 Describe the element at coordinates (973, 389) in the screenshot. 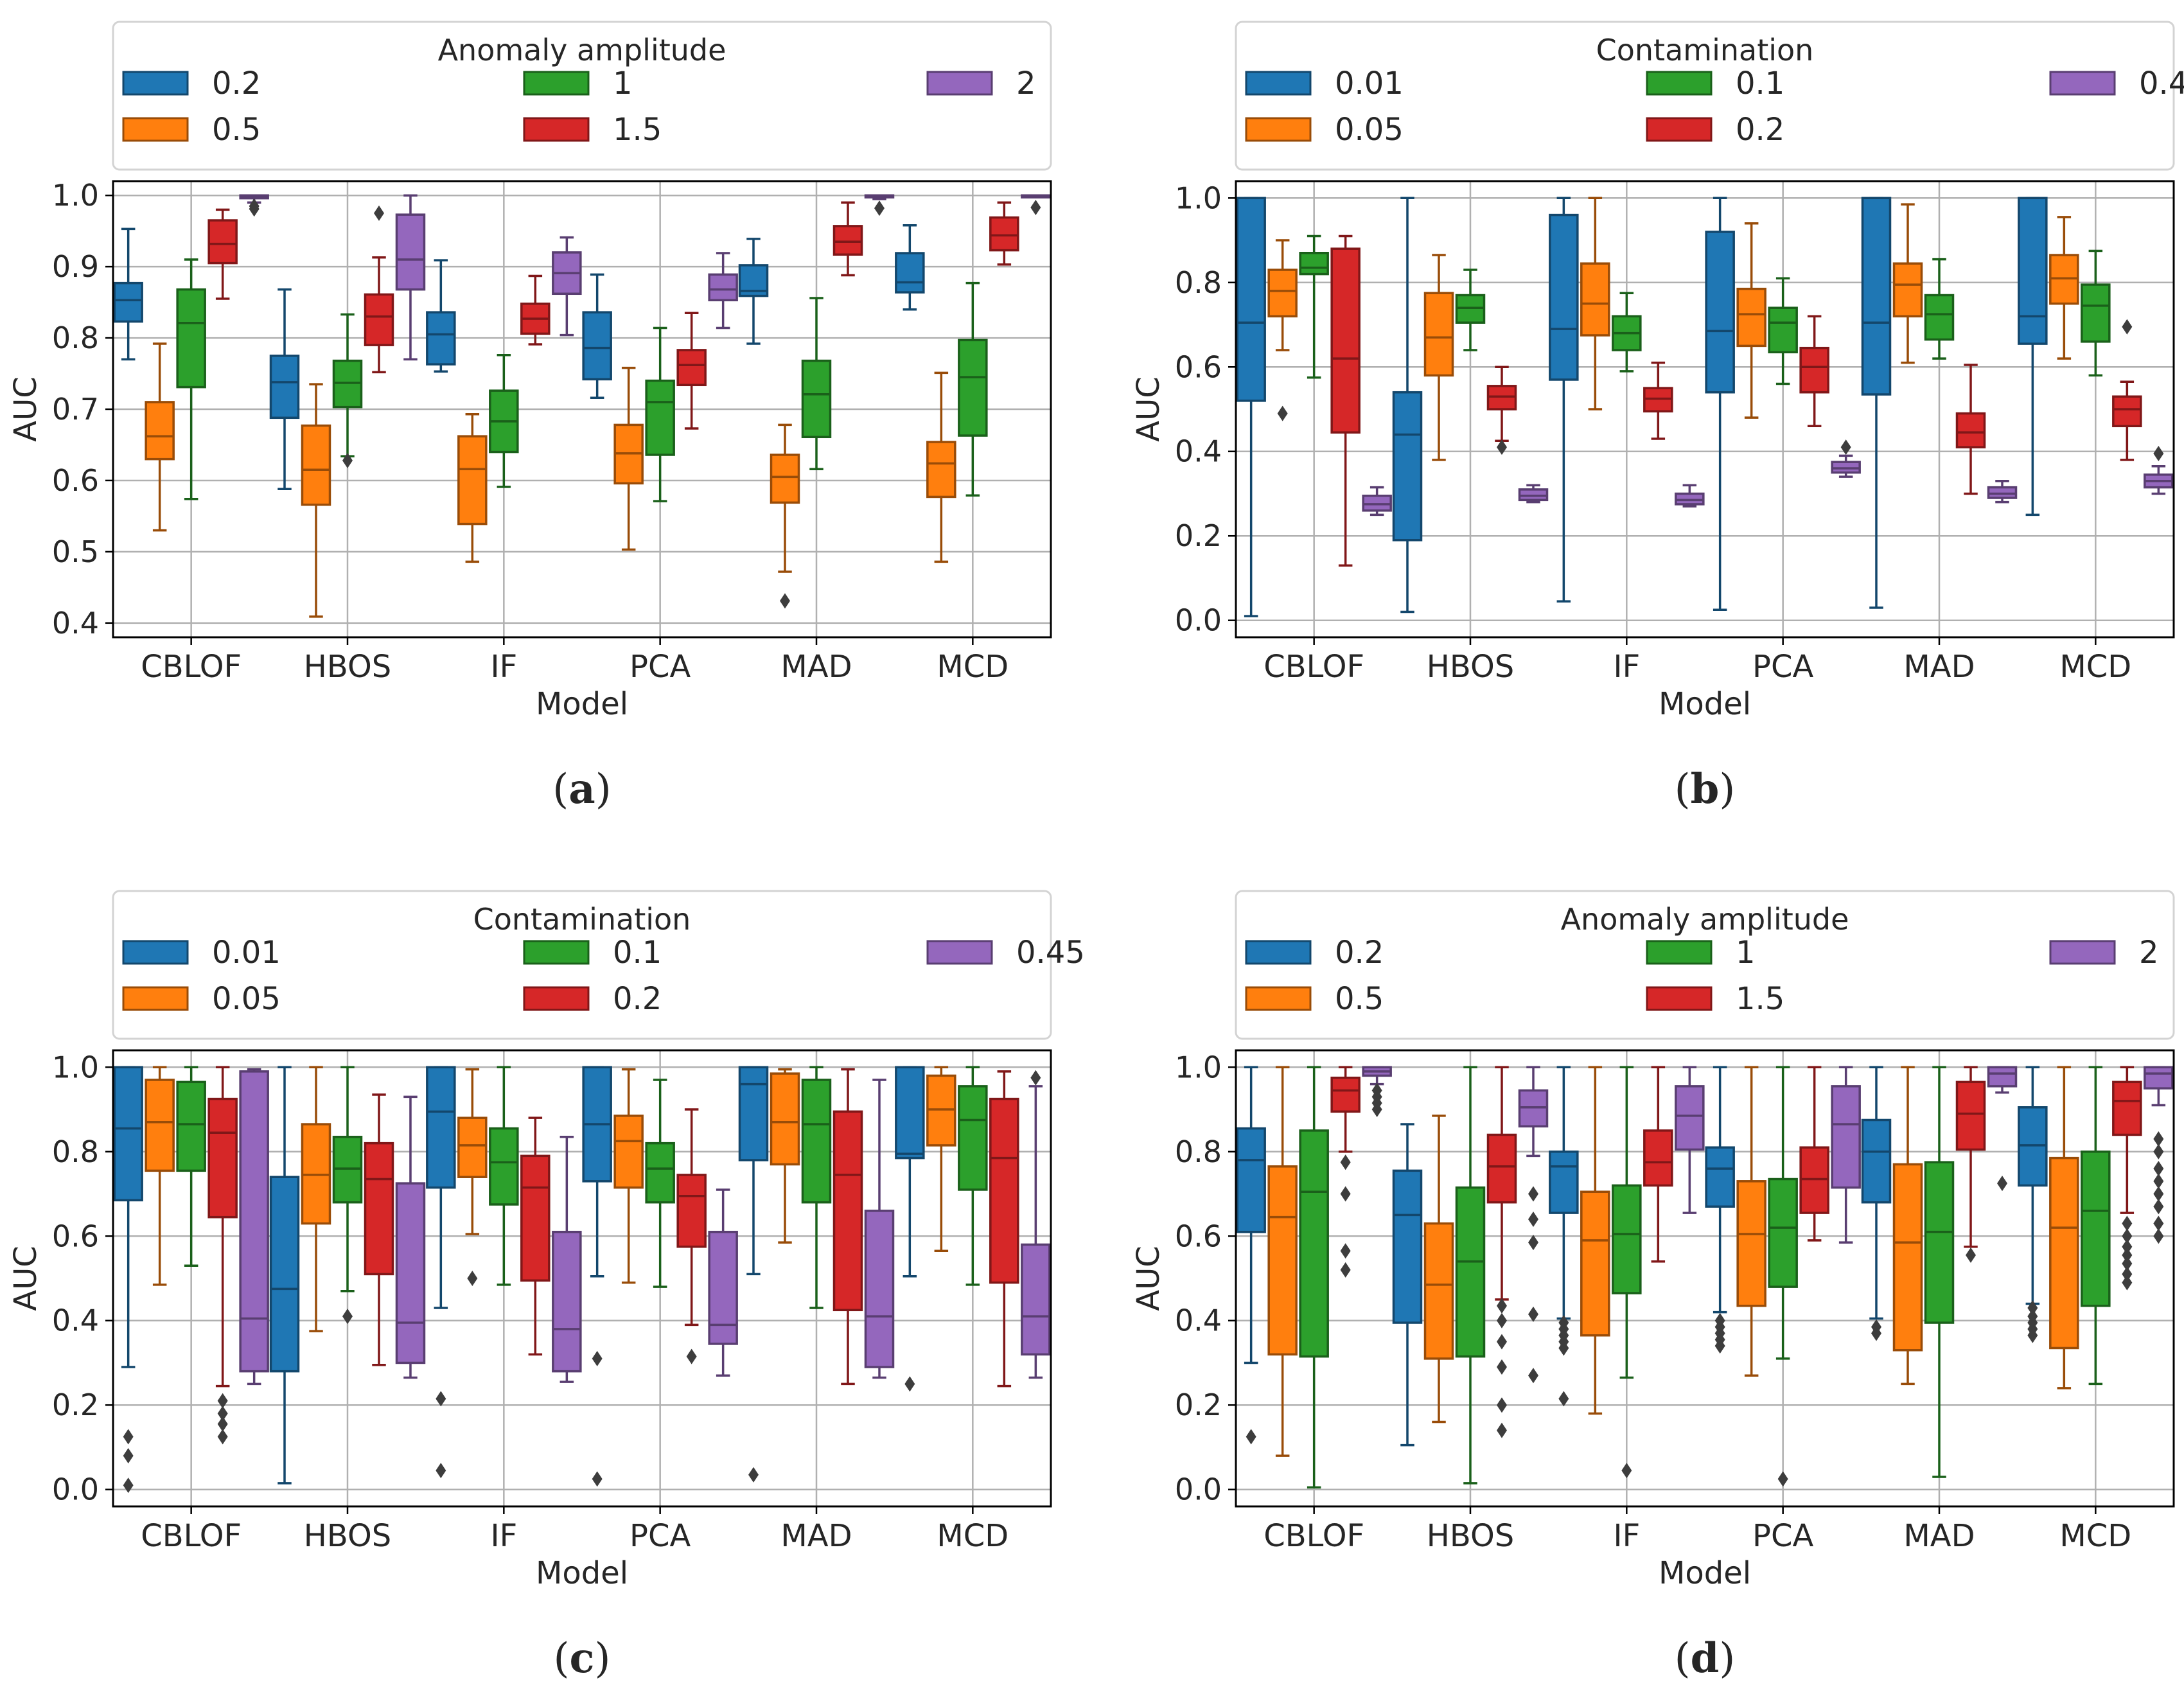

I see `box-1-MCD` at that location.